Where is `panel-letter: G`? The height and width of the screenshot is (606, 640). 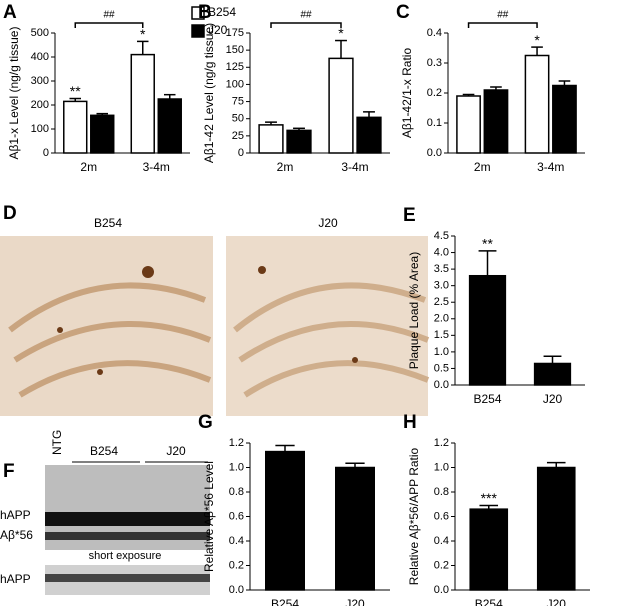
panel-letter: G is located at coordinates (205, 422).